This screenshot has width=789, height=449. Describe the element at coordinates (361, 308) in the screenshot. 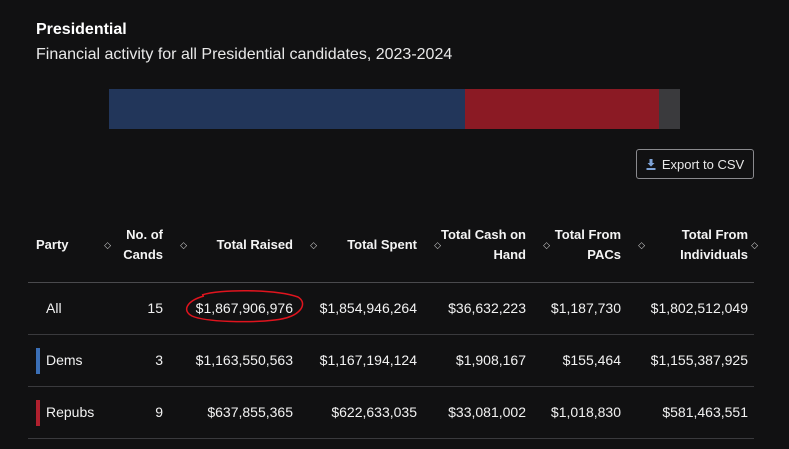

I see `spent-cell: $1,854,946,264` at that location.